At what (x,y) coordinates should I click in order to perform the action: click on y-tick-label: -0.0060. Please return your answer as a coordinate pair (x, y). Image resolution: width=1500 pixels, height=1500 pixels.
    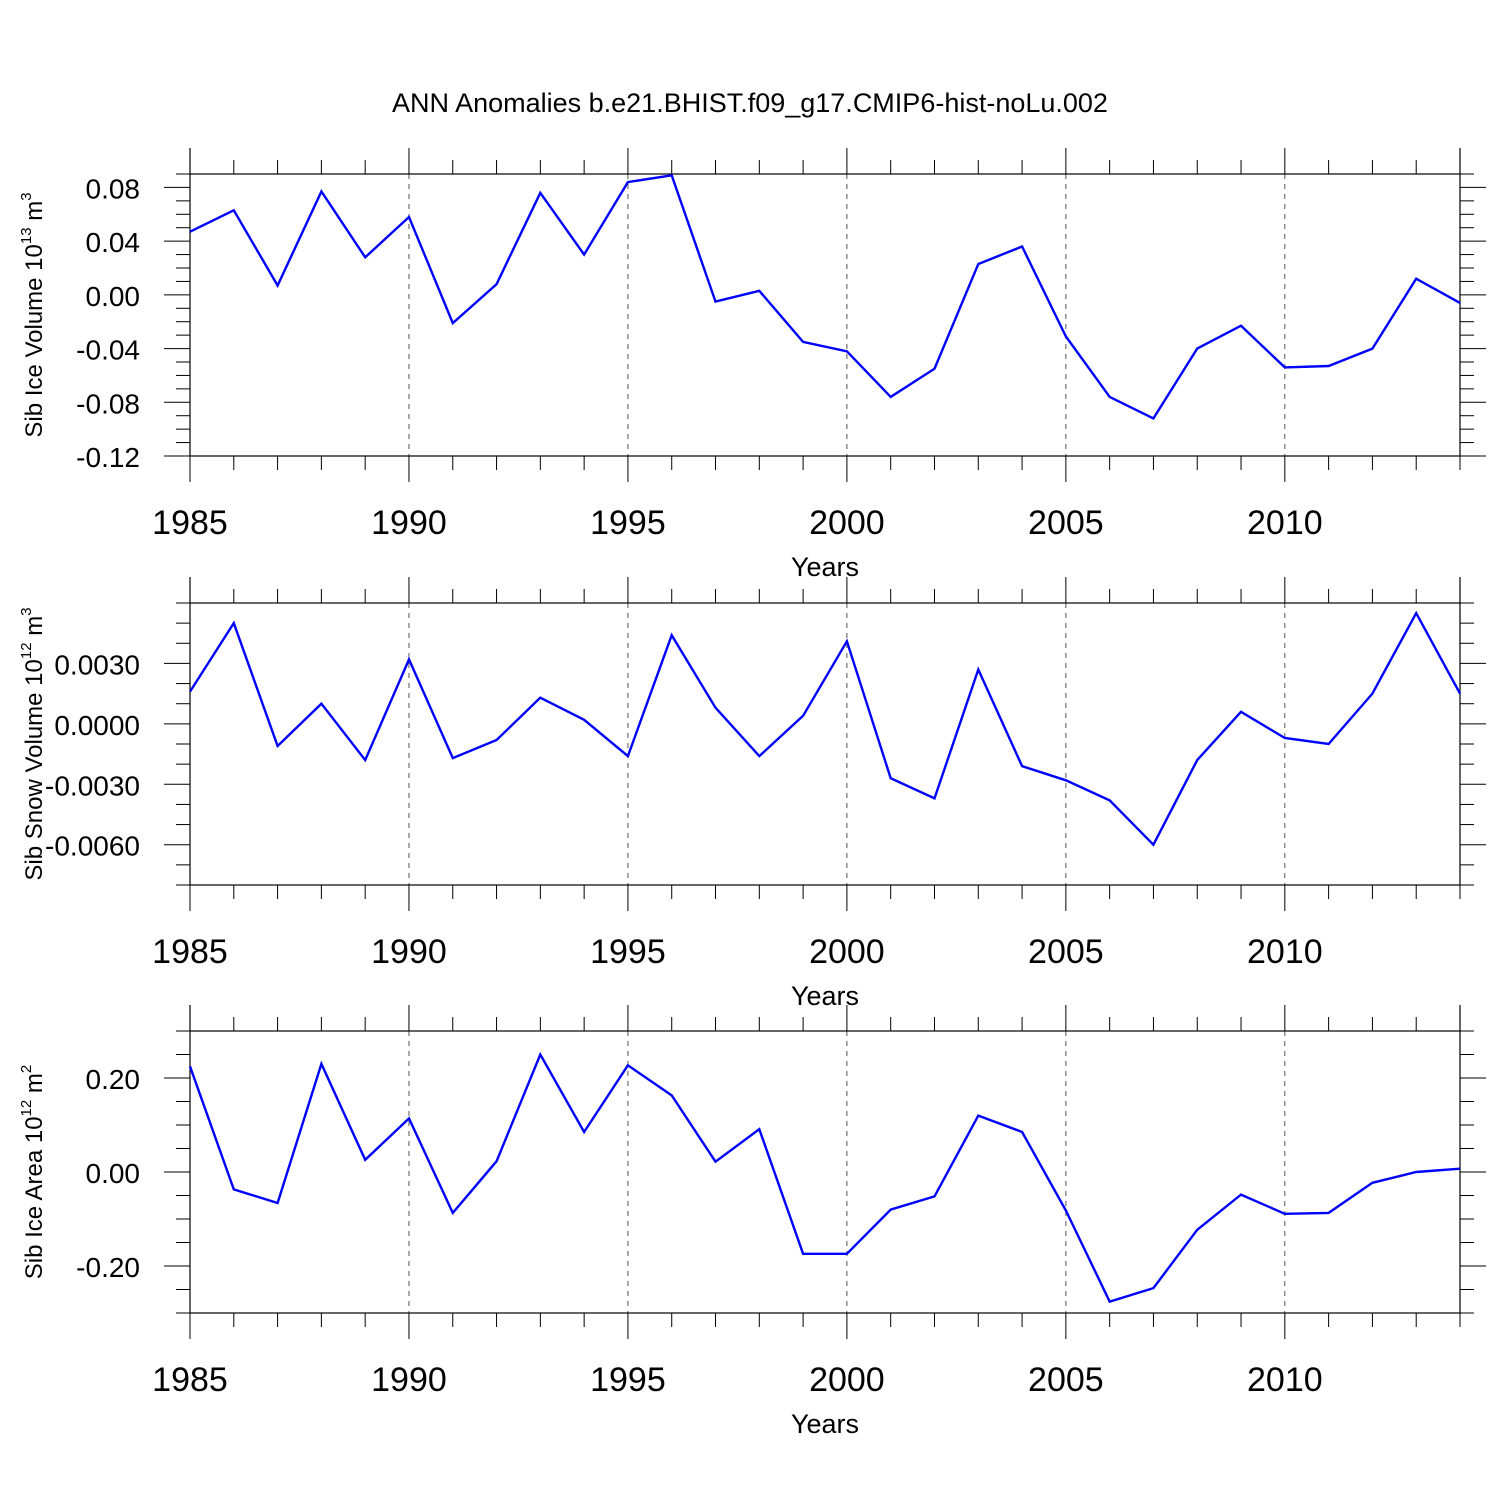
    Looking at the image, I should click on (92, 846).